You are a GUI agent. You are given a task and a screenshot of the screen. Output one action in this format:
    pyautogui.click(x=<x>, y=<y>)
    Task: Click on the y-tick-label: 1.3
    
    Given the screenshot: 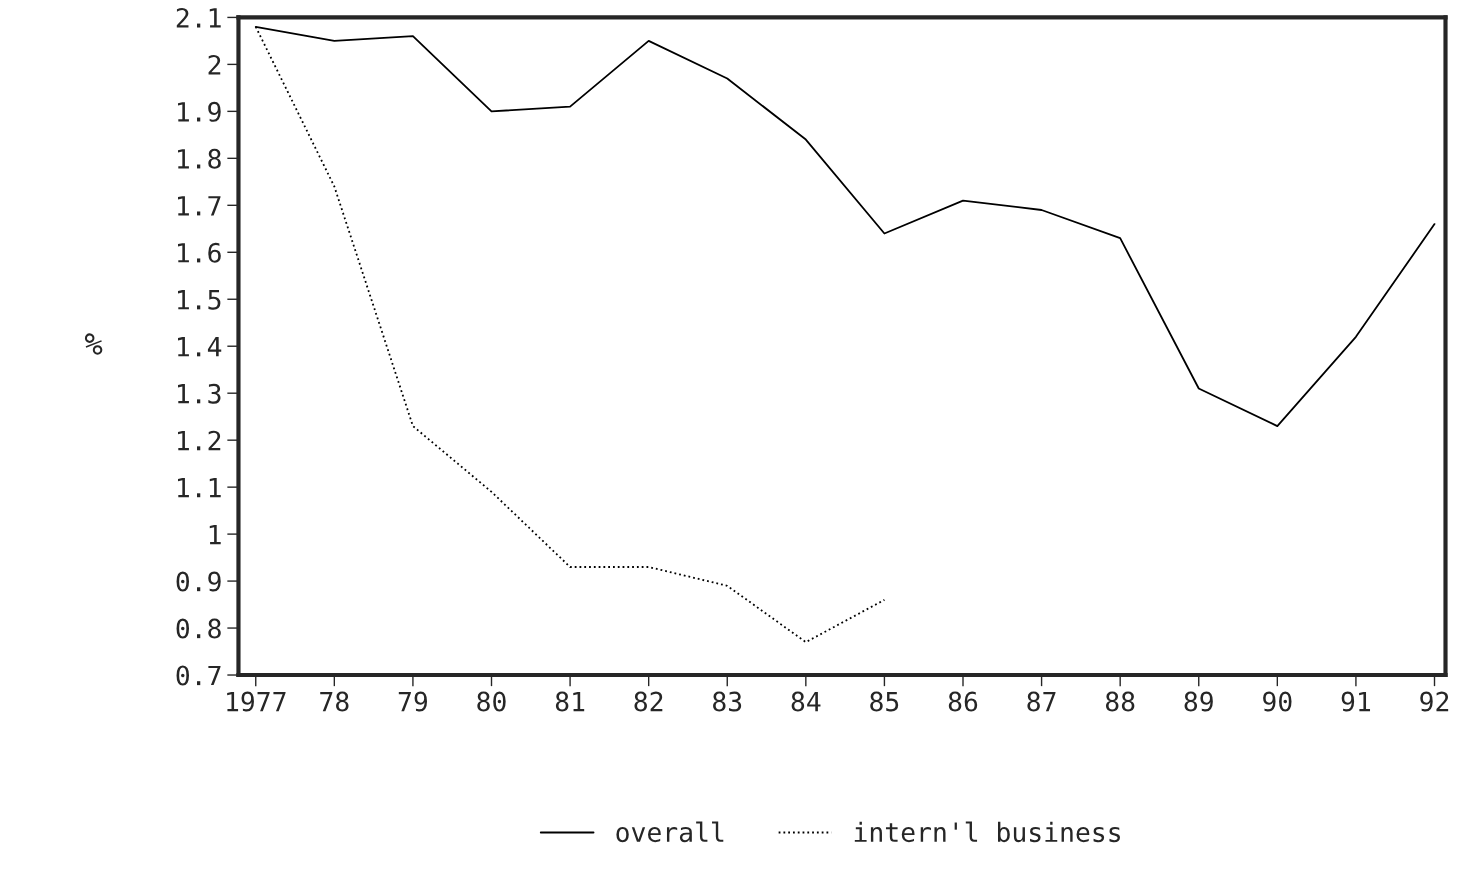 What is the action you would take?
    pyautogui.click(x=199, y=393)
    